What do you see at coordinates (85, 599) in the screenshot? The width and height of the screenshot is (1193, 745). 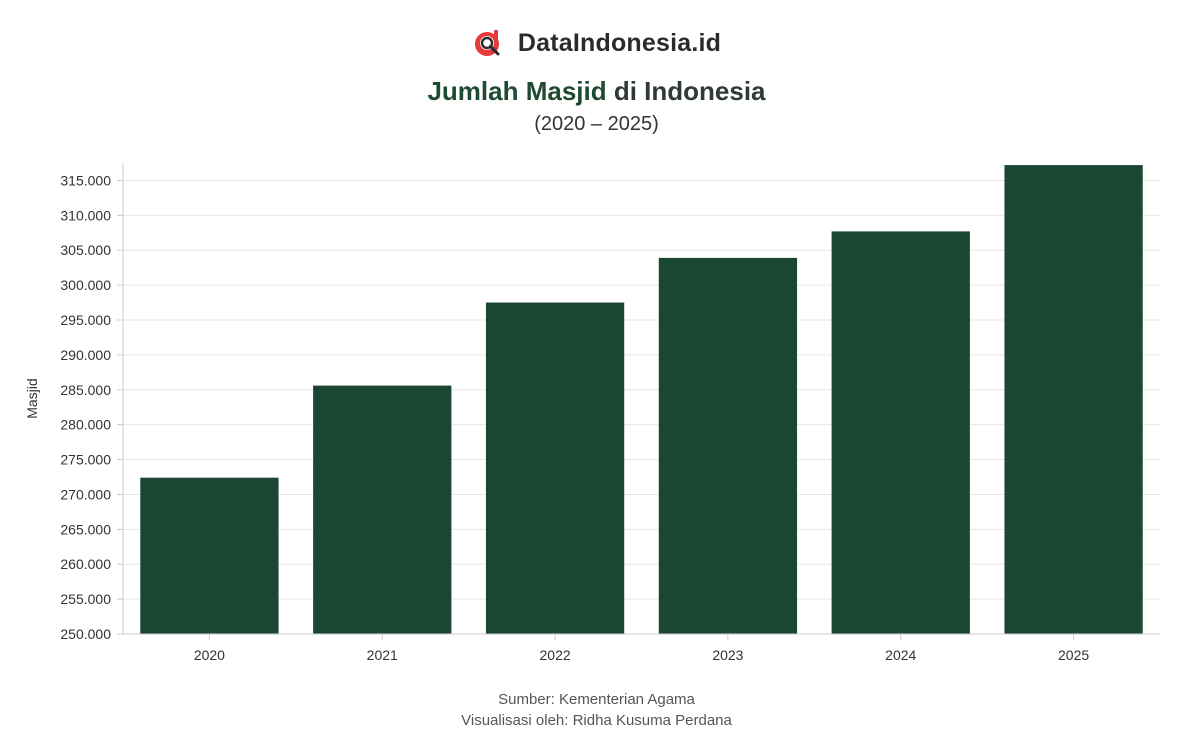 I see `y-tick-label: 255.000` at bounding box center [85, 599].